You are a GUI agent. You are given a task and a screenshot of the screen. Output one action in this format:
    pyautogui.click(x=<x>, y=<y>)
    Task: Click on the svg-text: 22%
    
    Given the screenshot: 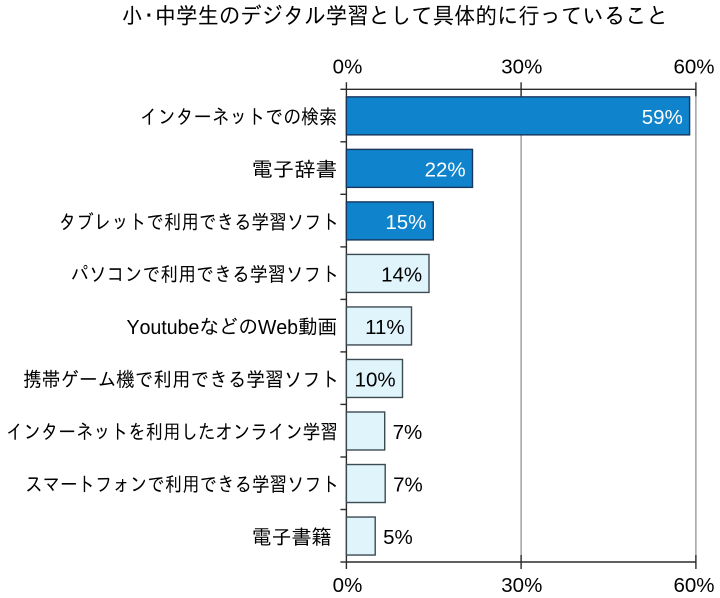 What is the action you would take?
    pyautogui.click(x=445, y=169)
    